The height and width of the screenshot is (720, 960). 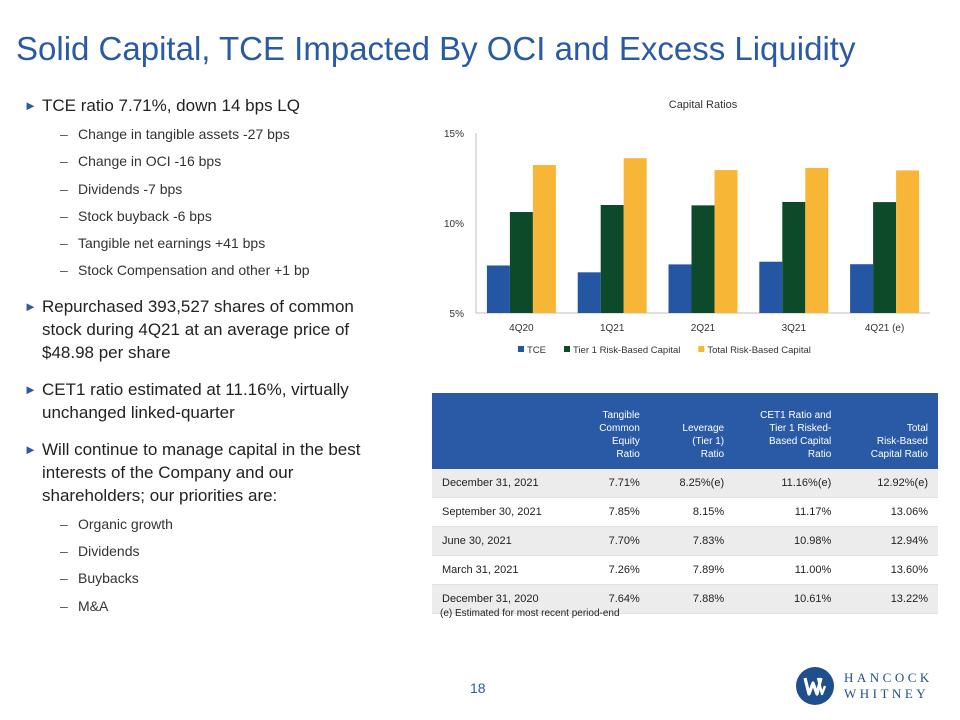 I want to click on sub-bullet-item: – Change in tangible assets -27 bps, so click(x=209, y=134).